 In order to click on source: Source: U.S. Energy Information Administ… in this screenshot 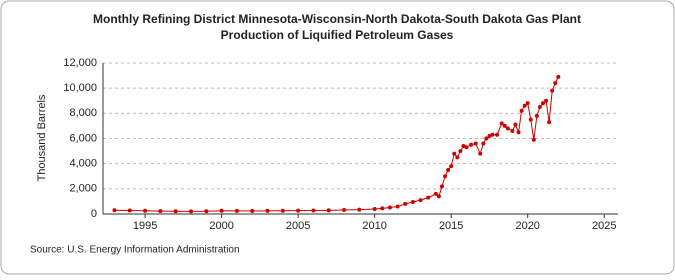, I will do `click(135, 250)`.